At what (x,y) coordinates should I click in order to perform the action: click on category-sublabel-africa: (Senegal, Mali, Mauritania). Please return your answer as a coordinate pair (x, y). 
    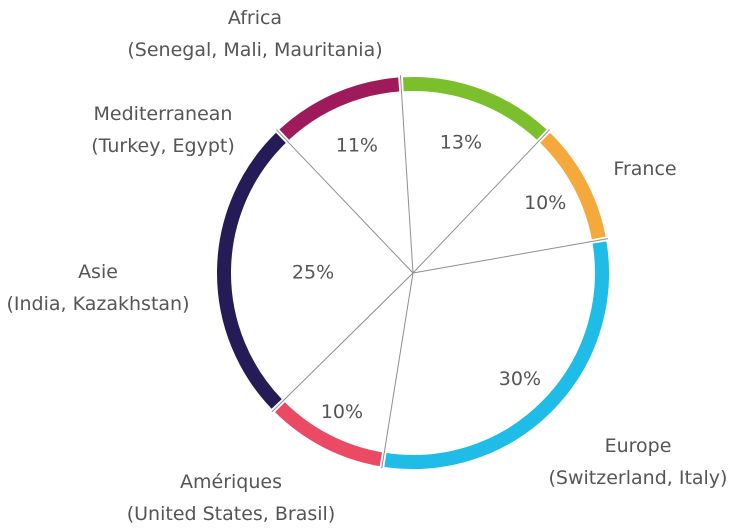
    Looking at the image, I should click on (254, 50).